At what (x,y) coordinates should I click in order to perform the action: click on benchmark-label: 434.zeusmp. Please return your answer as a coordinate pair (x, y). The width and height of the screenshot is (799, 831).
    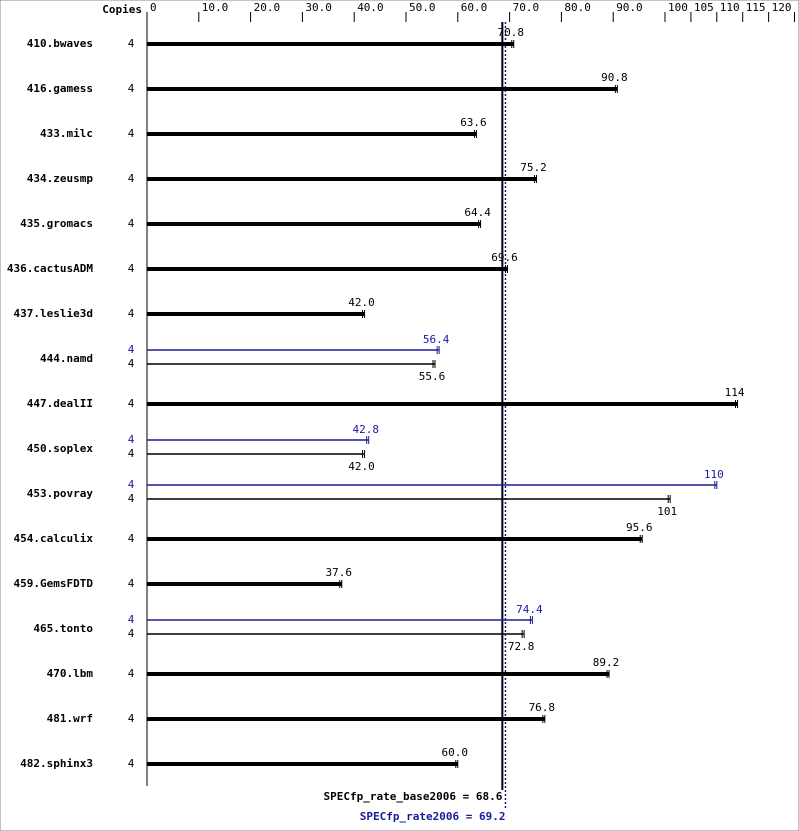
    Looking at the image, I should click on (60, 178).